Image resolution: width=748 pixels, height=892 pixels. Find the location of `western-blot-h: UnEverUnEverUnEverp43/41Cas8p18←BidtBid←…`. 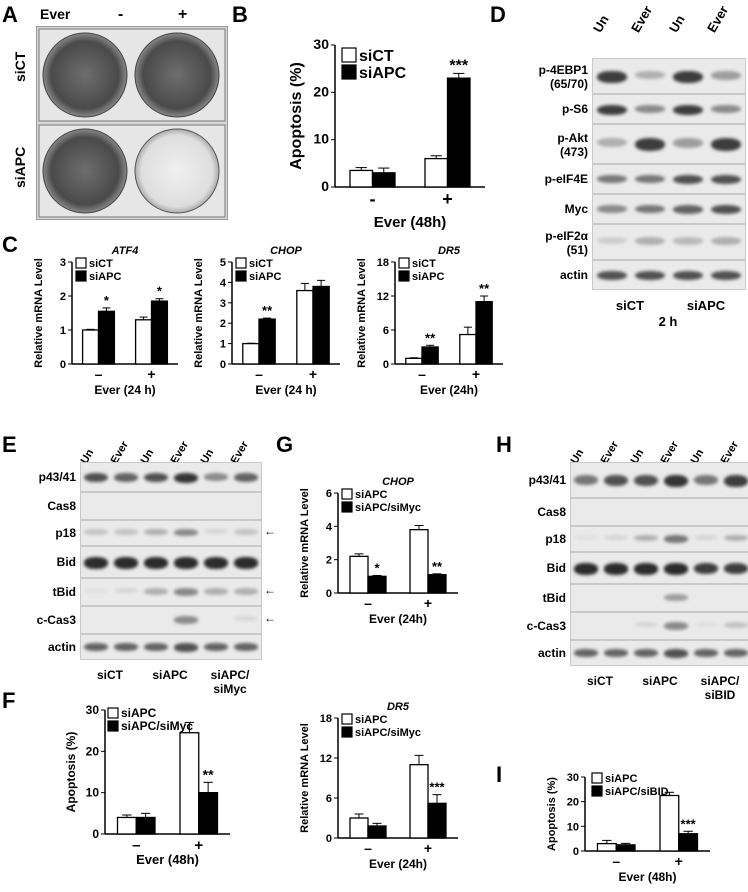

western-blot-h: UnEverUnEverUnEverp43/41Cas8p18←BidtBid←… is located at coordinates (624, 570).